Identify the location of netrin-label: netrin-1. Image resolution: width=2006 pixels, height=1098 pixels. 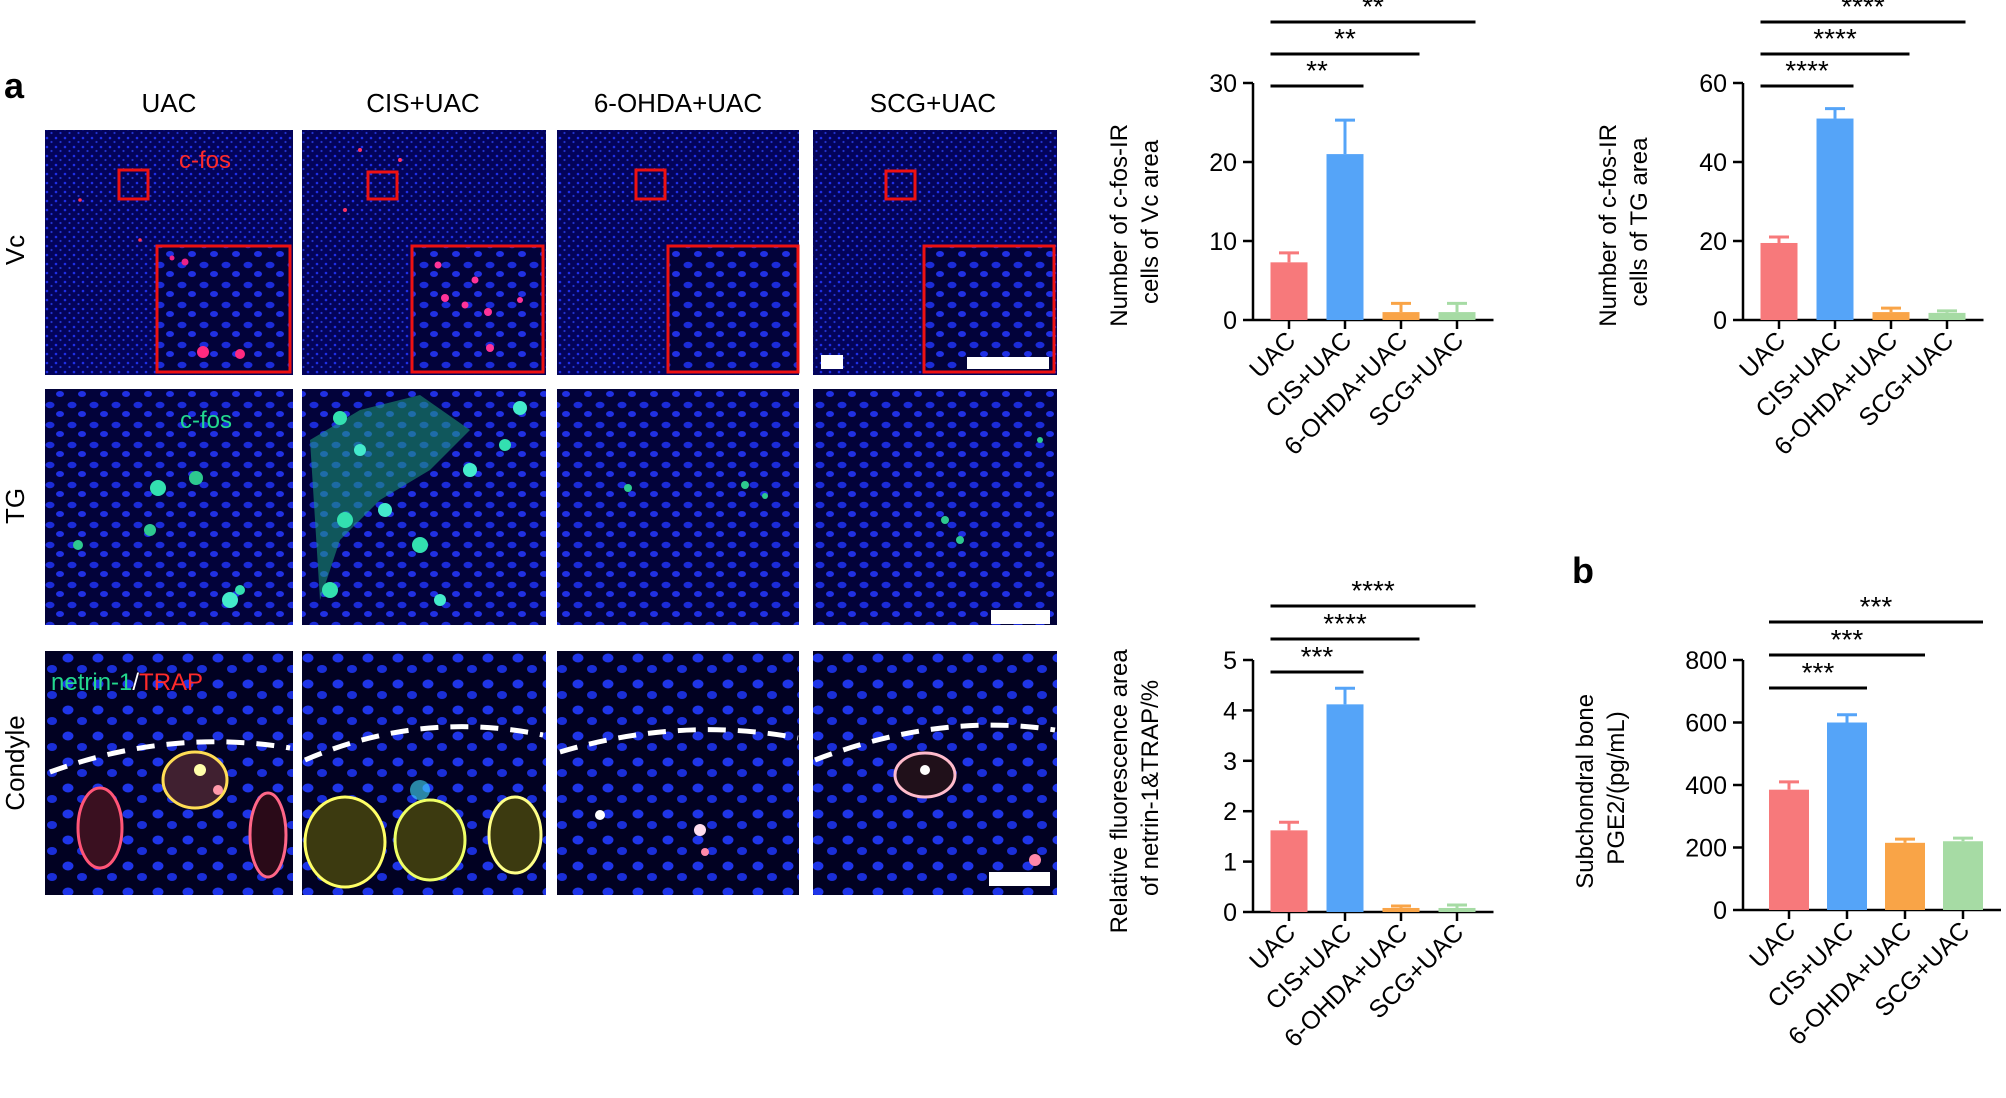
(91, 682).